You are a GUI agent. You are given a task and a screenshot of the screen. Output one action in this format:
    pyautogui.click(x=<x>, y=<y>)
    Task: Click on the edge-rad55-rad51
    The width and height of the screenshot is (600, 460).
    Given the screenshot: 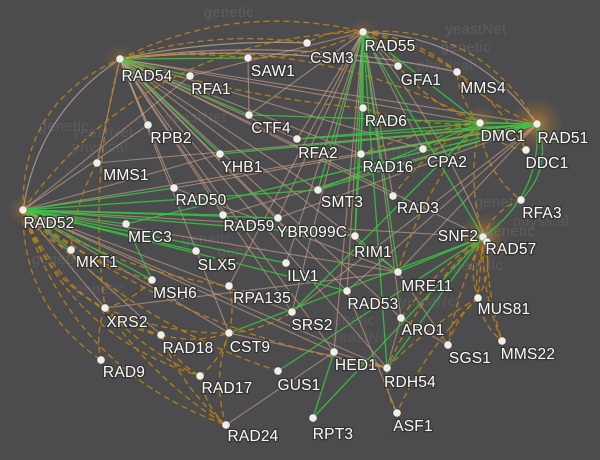 What is the action you would take?
    pyautogui.click(x=450, y=77)
    